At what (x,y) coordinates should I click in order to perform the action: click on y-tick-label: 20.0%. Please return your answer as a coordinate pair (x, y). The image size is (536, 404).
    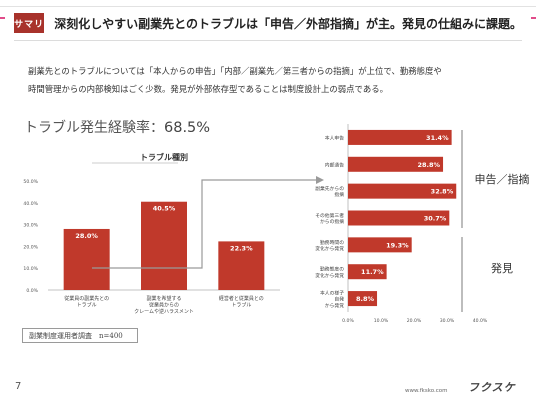
    Looking at the image, I should click on (30, 247).